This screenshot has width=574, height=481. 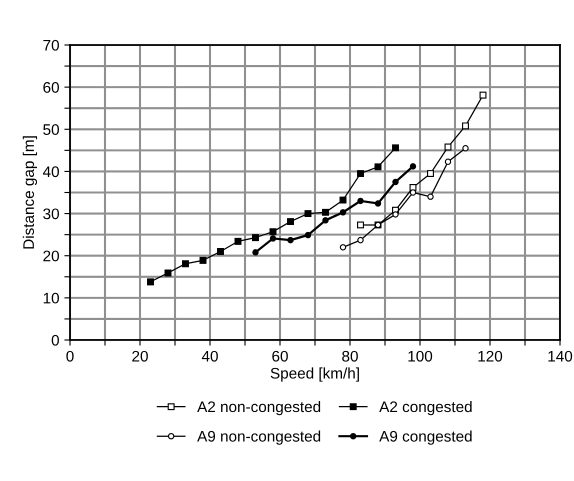 What do you see at coordinates (51, 298) in the screenshot?
I see `y-tick-label: 10` at bounding box center [51, 298].